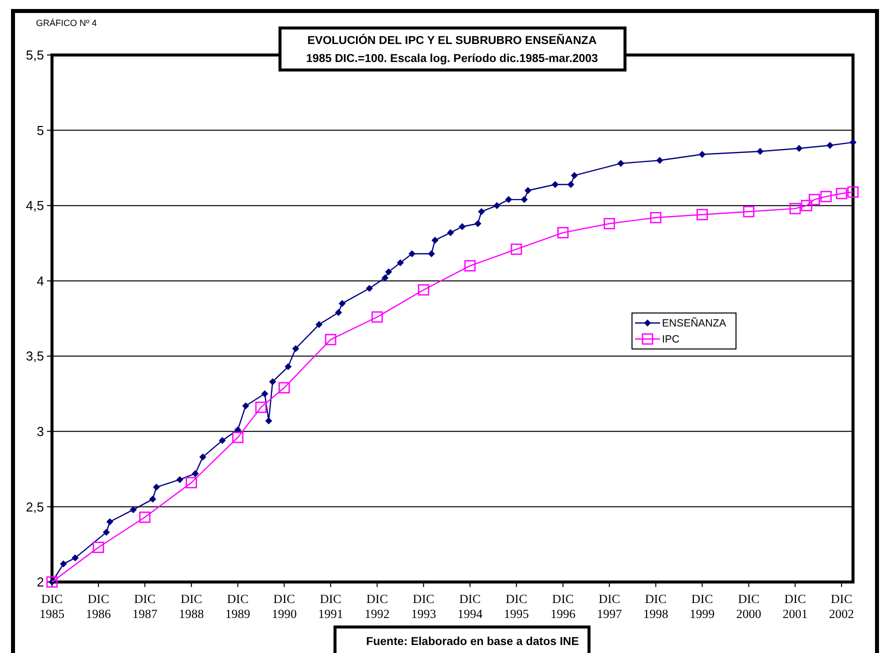 Image resolution: width=880 pixels, height=653 pixels. Describe the element at coordinates (40, 280) in the screenshot. I see `y-tick-label: 4` at that location.